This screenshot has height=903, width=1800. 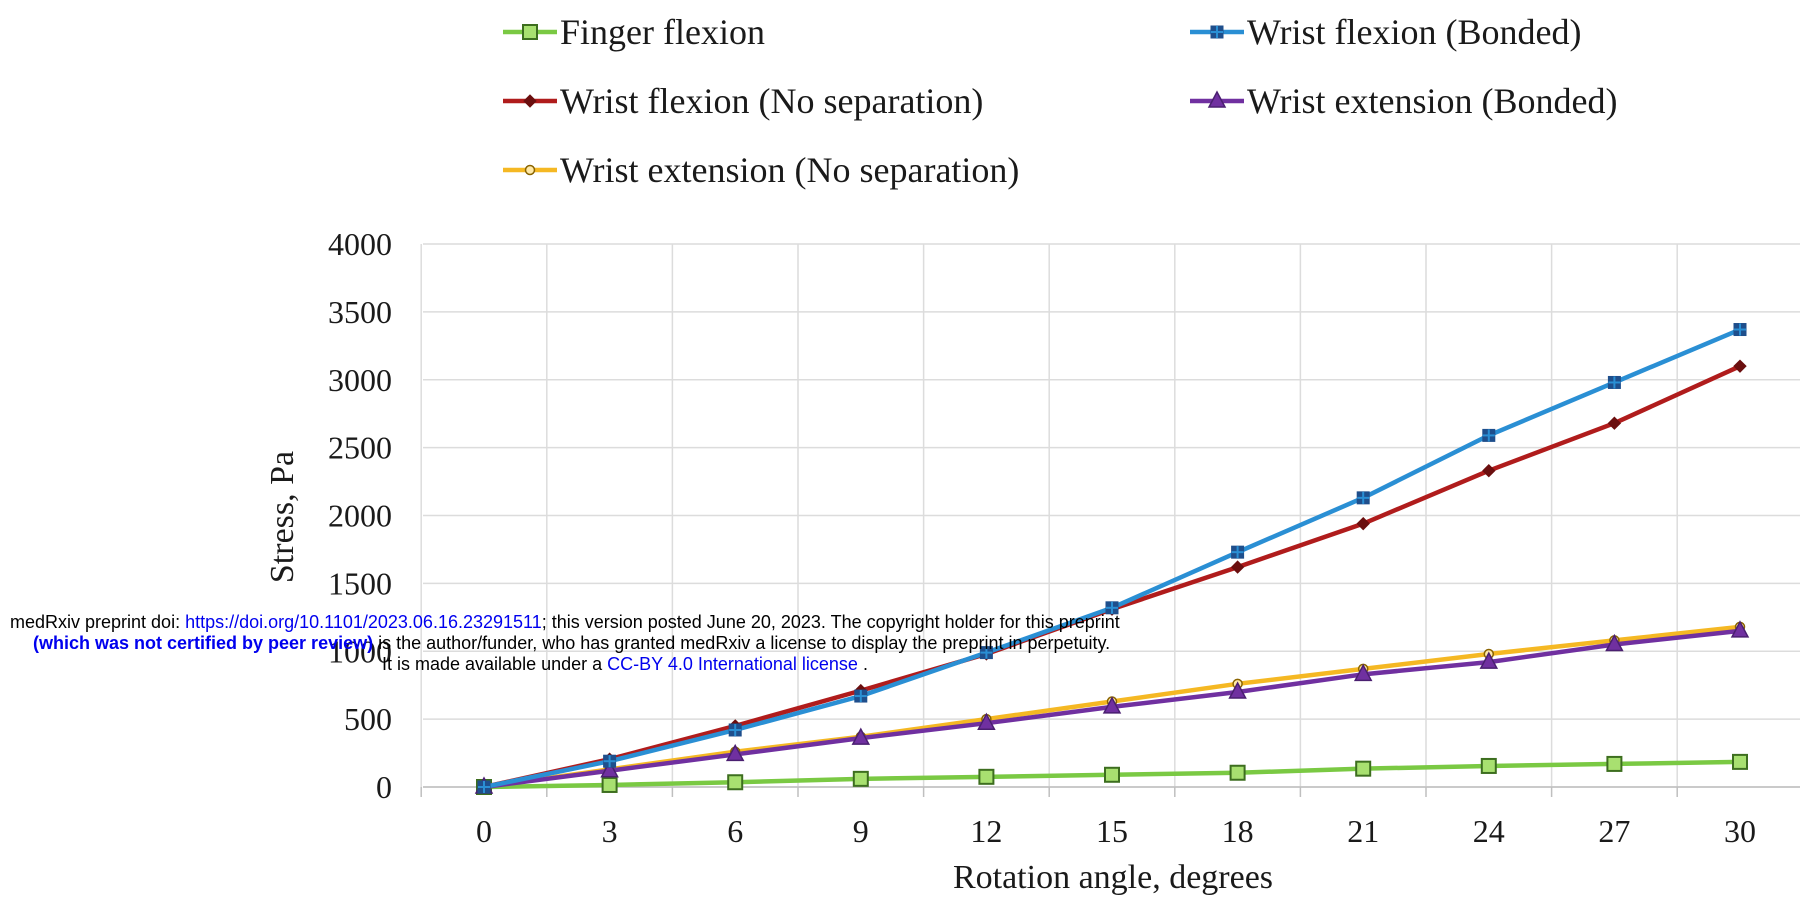 I want to click on y-tick-label: 3500, so click(x=360, y=312).